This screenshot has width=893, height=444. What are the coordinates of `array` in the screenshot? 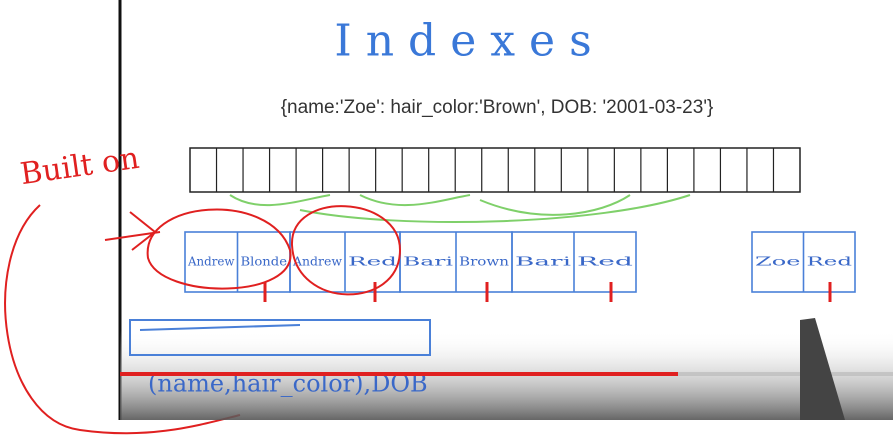 It's located at (495, 170).